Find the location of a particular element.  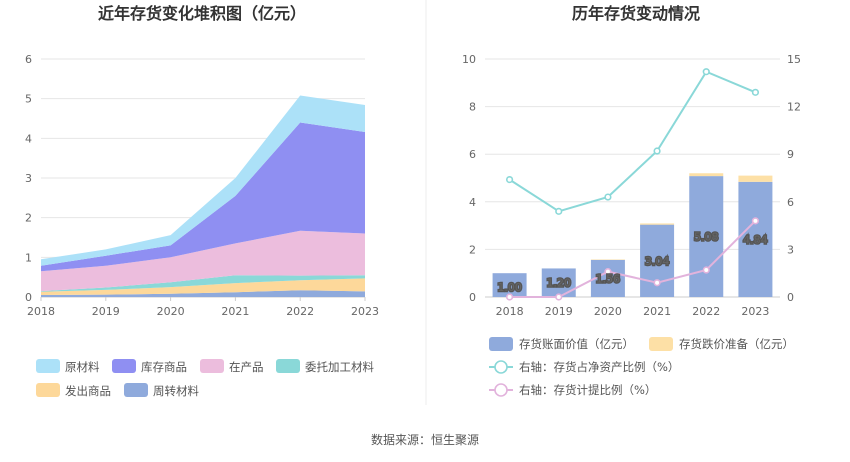

y-tick-label: 5 is located at coordinates (28, 99).